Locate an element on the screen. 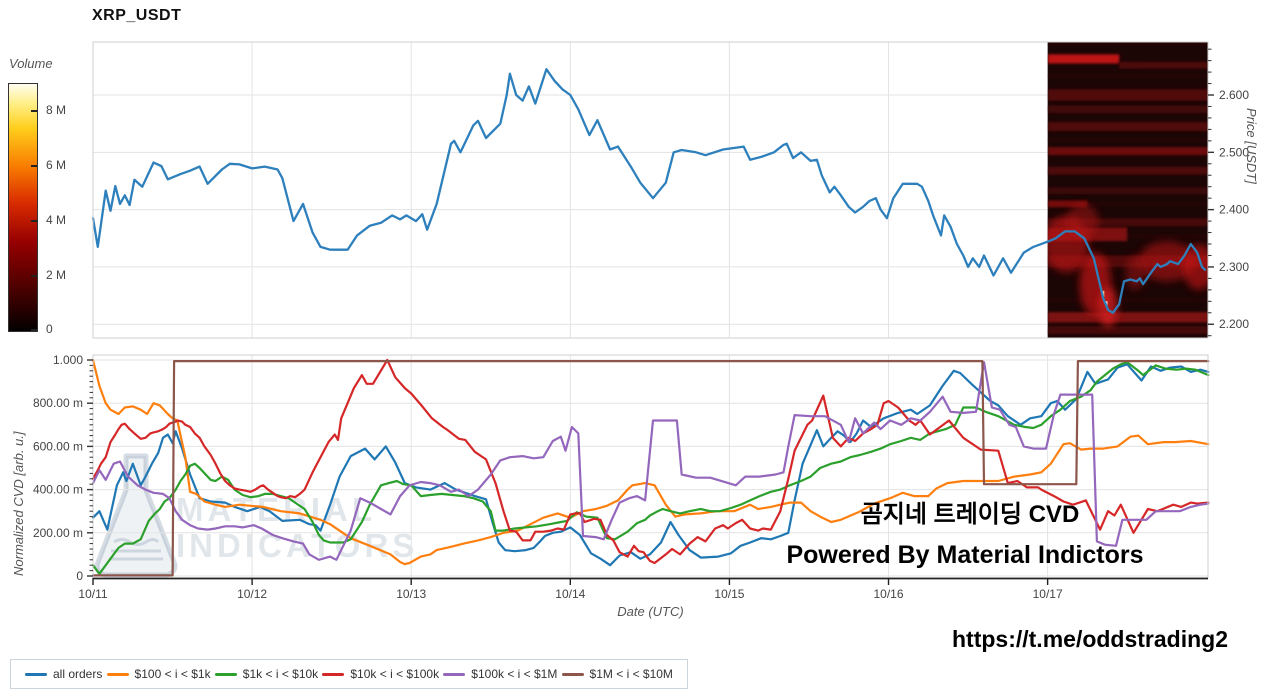 Image resolution: width=1280 pixels, height=691 pixels. telegram-url: https://t.me/oddstrading2 is located at coordinates (1090, 639).